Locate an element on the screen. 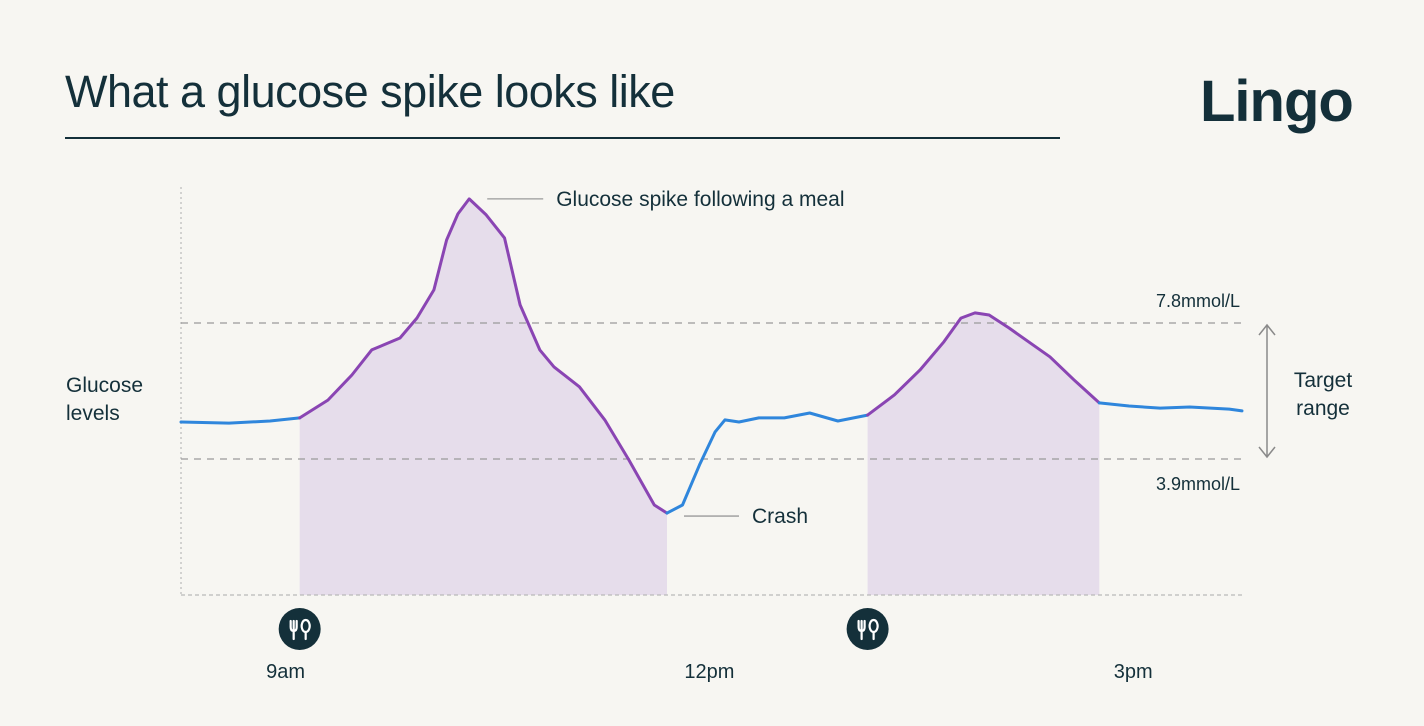 Image resolution: width=1424 pixels, height=726 pixels. lingo-logo: Lingo is located at coordinates (1277, 101).